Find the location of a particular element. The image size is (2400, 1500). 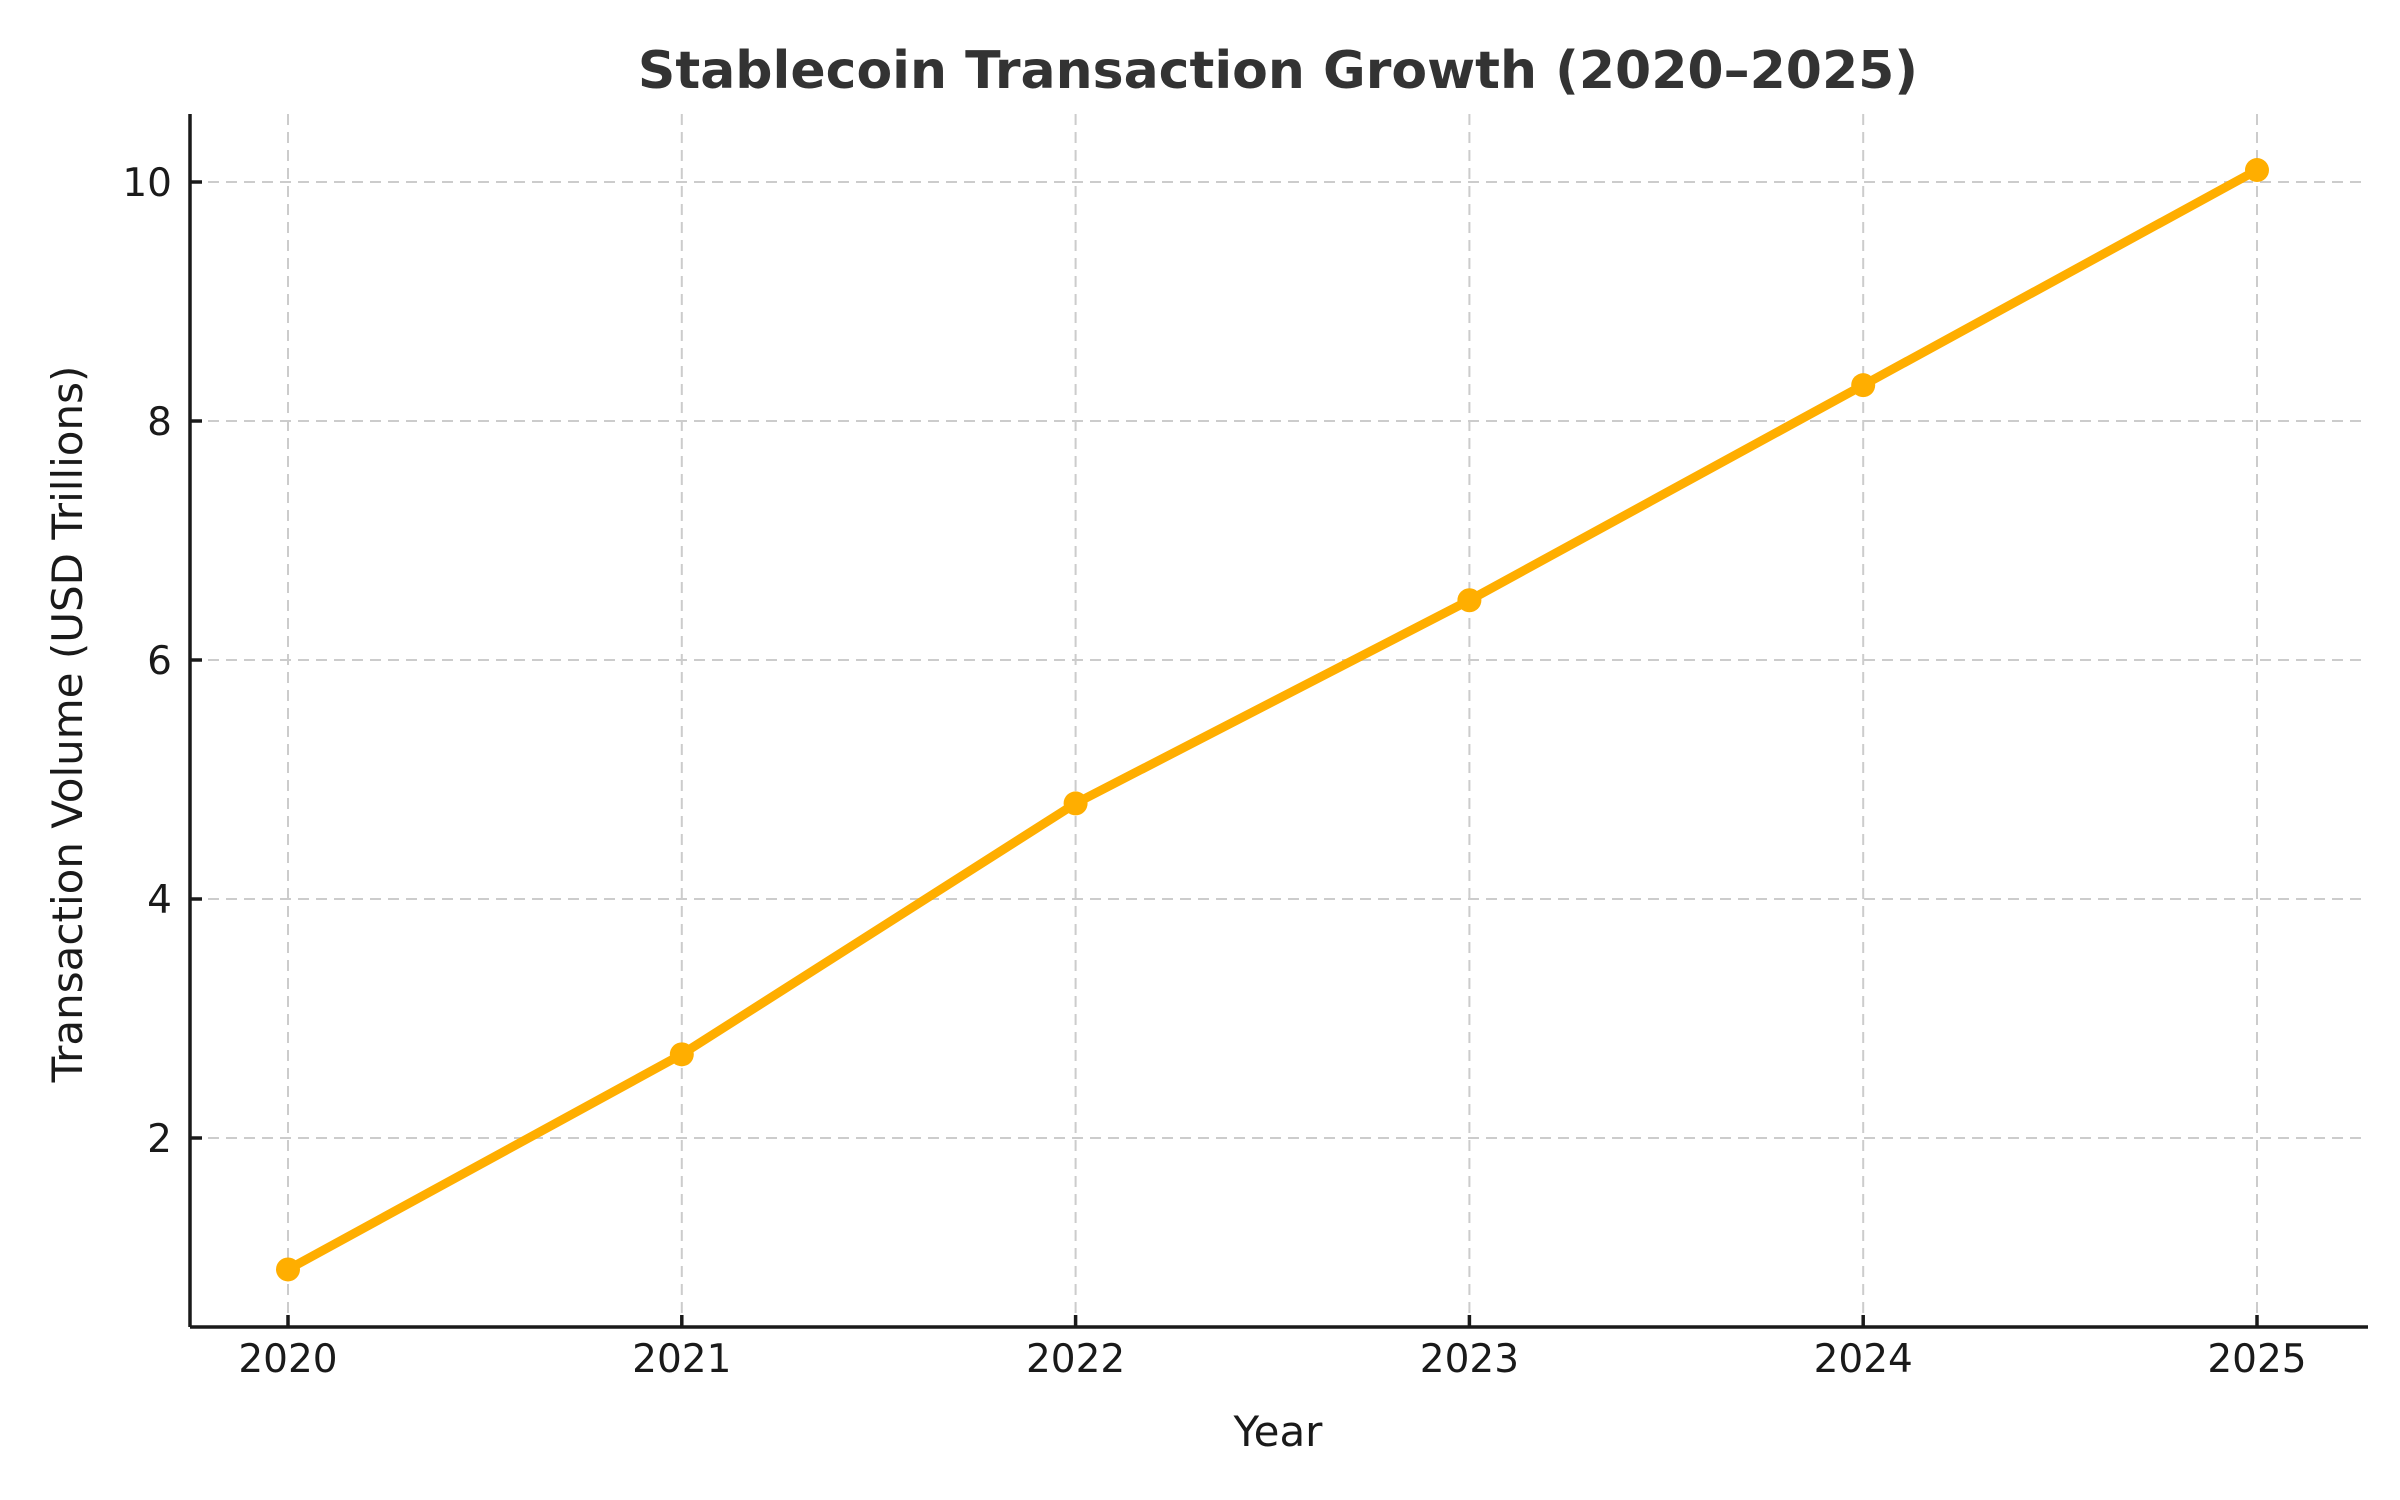

x-tick-label: 2022 is located at coordinates (1075, 1359).